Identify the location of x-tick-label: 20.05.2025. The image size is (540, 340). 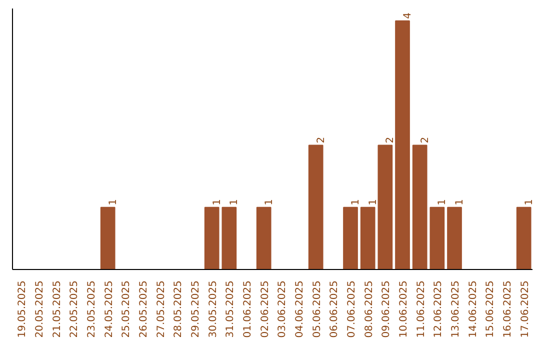
(40, 309).